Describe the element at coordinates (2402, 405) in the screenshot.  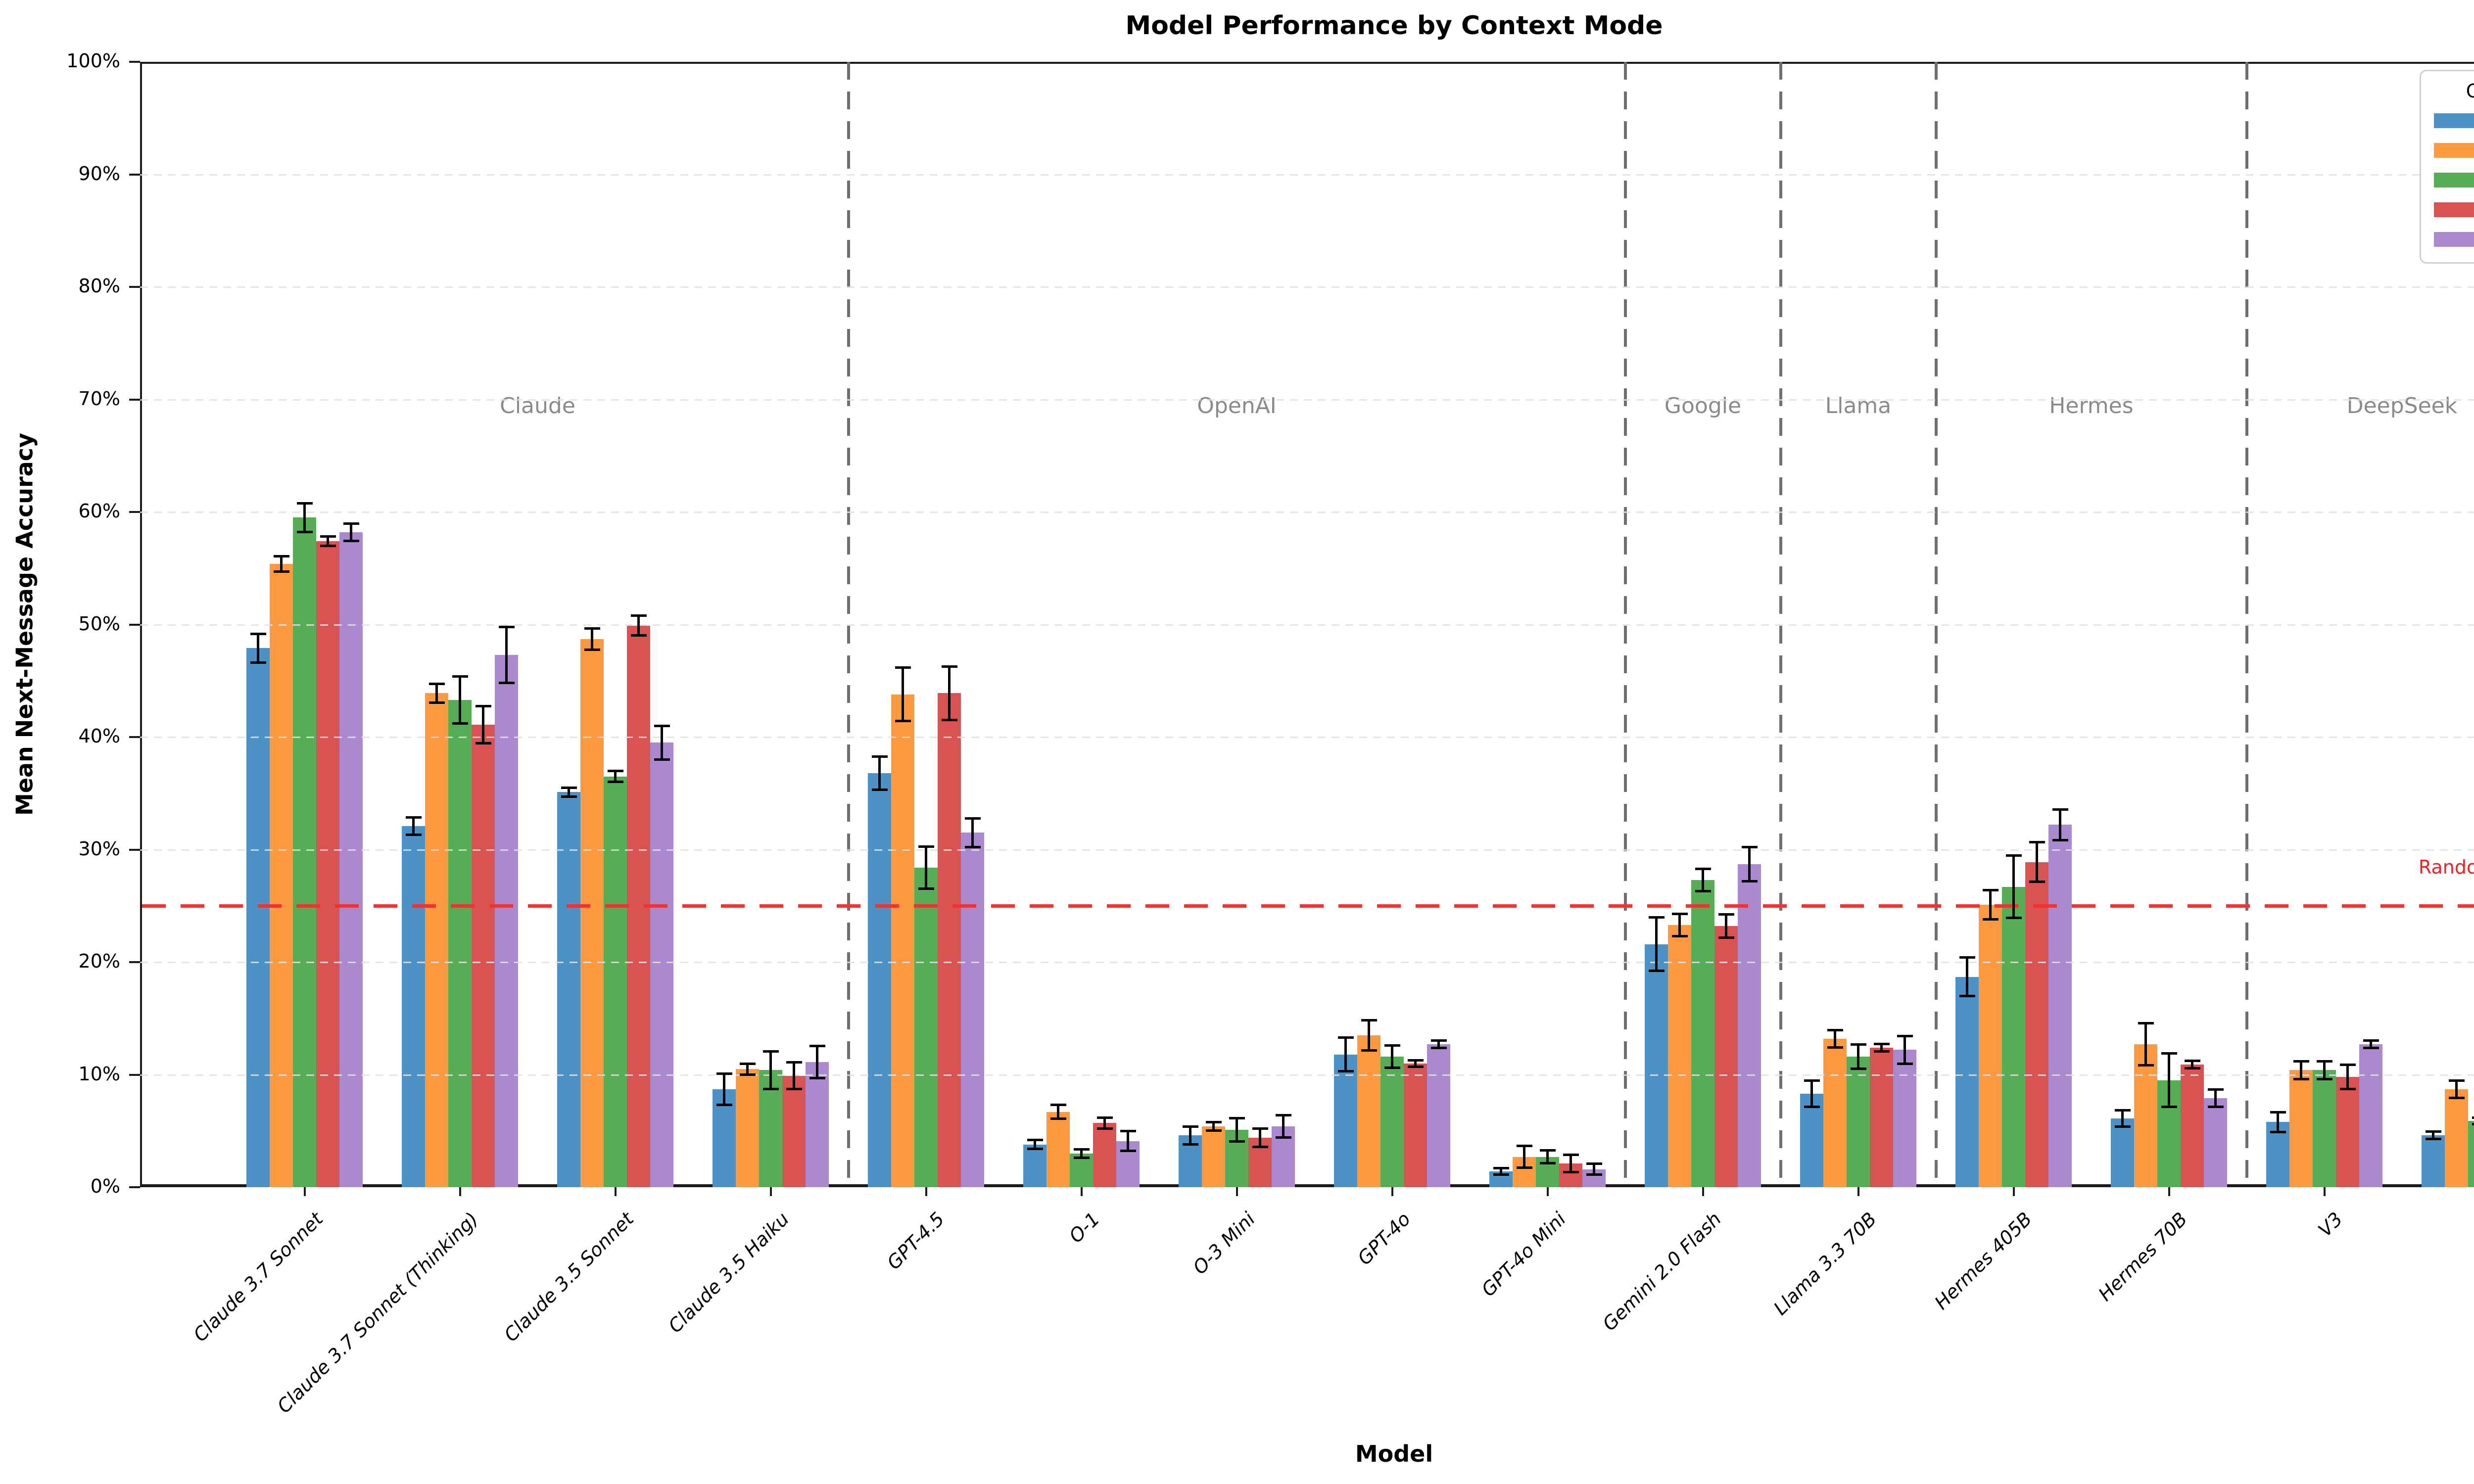
I see `provider-label: DeepSeek` at that location.